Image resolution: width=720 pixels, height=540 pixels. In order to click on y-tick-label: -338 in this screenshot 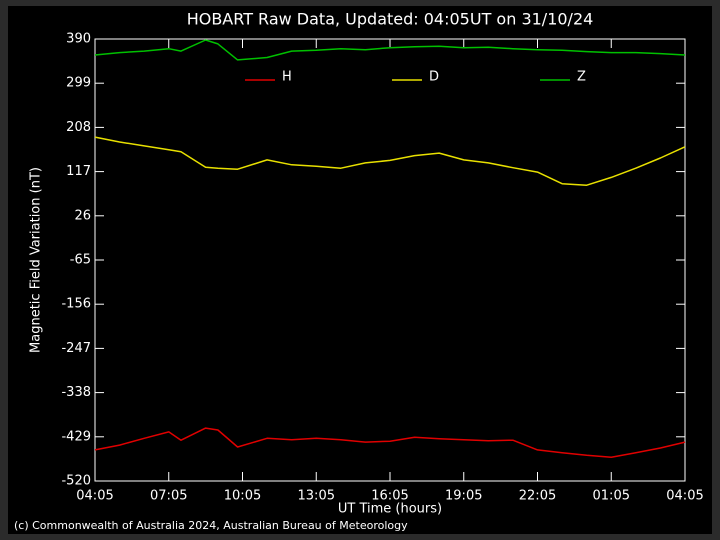, I will do `click(76, 392)`.